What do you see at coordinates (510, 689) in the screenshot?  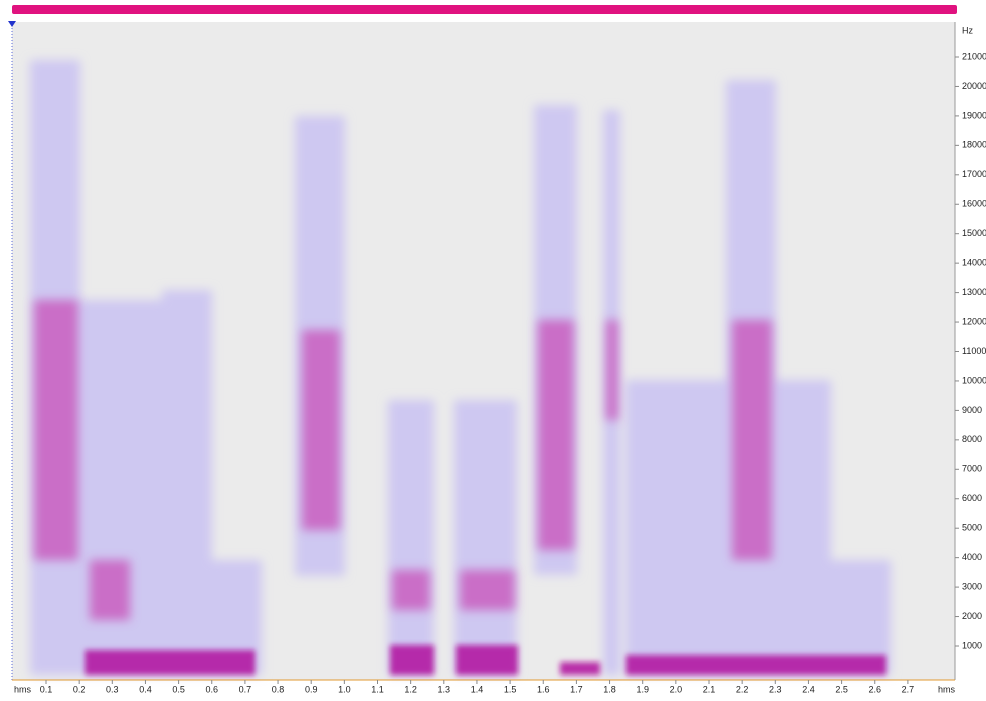 I see `x-tick-label: 1.5` at bounding box center [510, 689].